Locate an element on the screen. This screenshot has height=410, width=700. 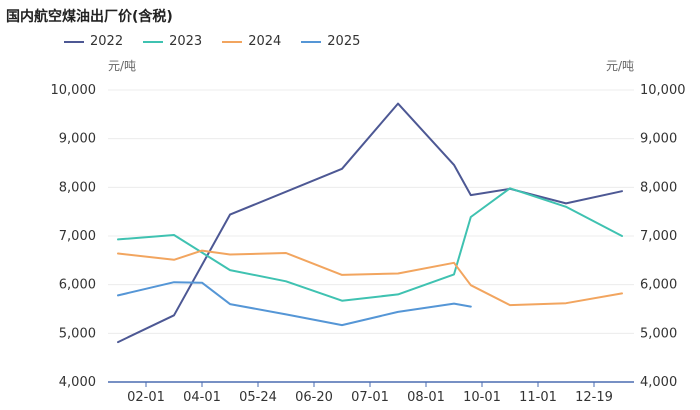
x-tick-label: 11-01 is located at coordinates (538, 397).